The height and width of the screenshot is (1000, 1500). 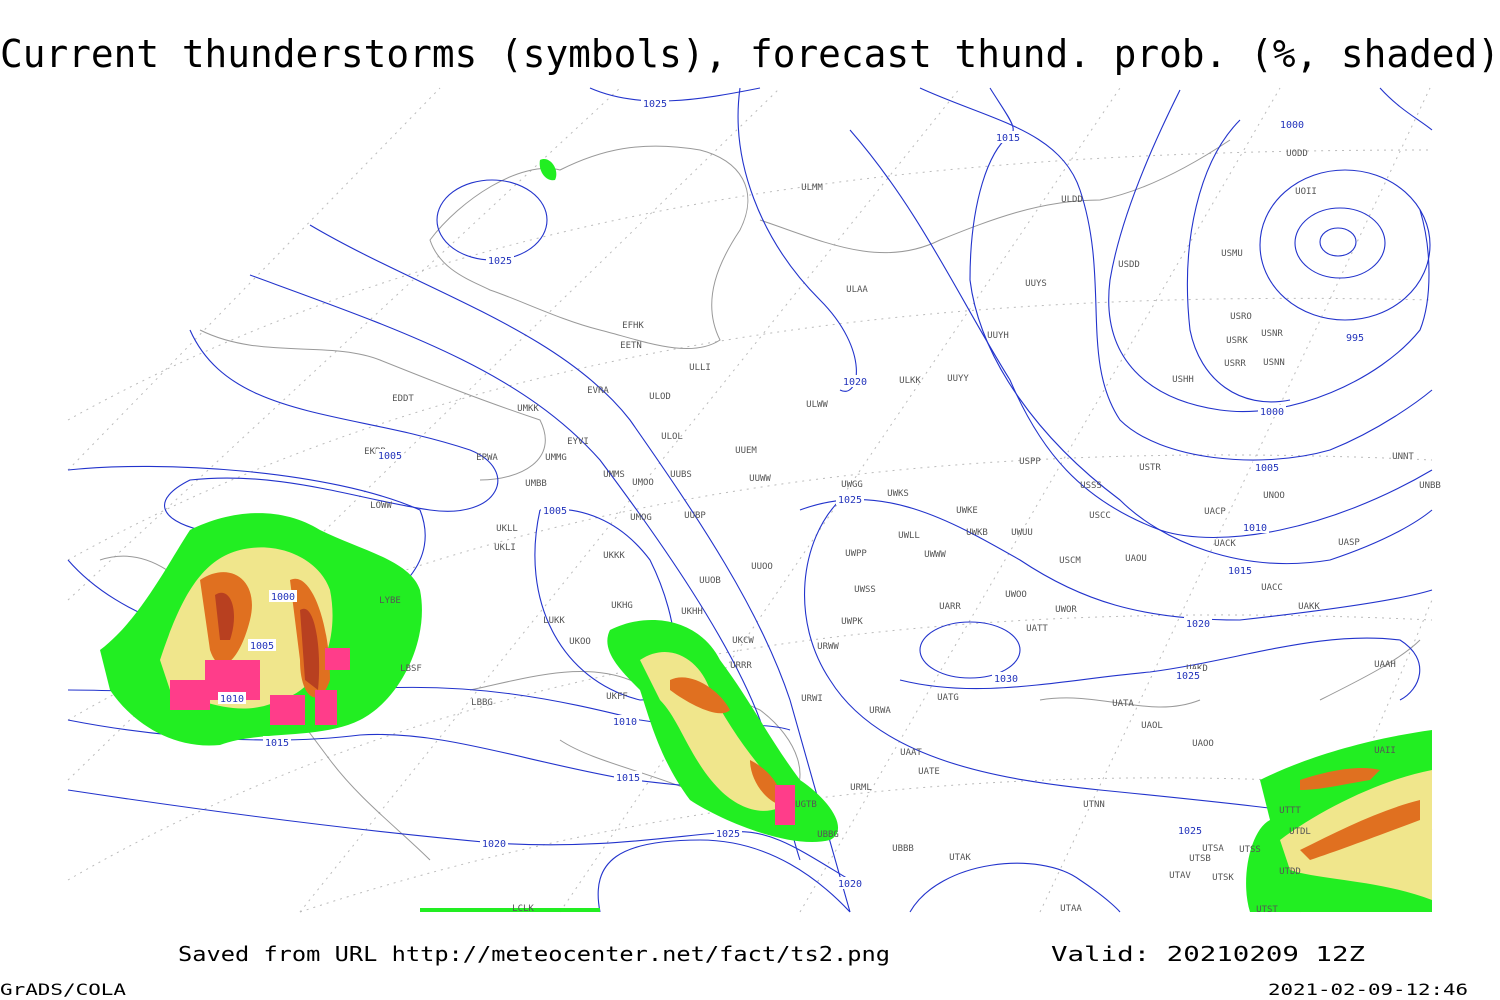 What do you see at coordinates (63, 989) in the screenshot?
I see `software: GrADS/COLA` at bounding box center [63, 989].